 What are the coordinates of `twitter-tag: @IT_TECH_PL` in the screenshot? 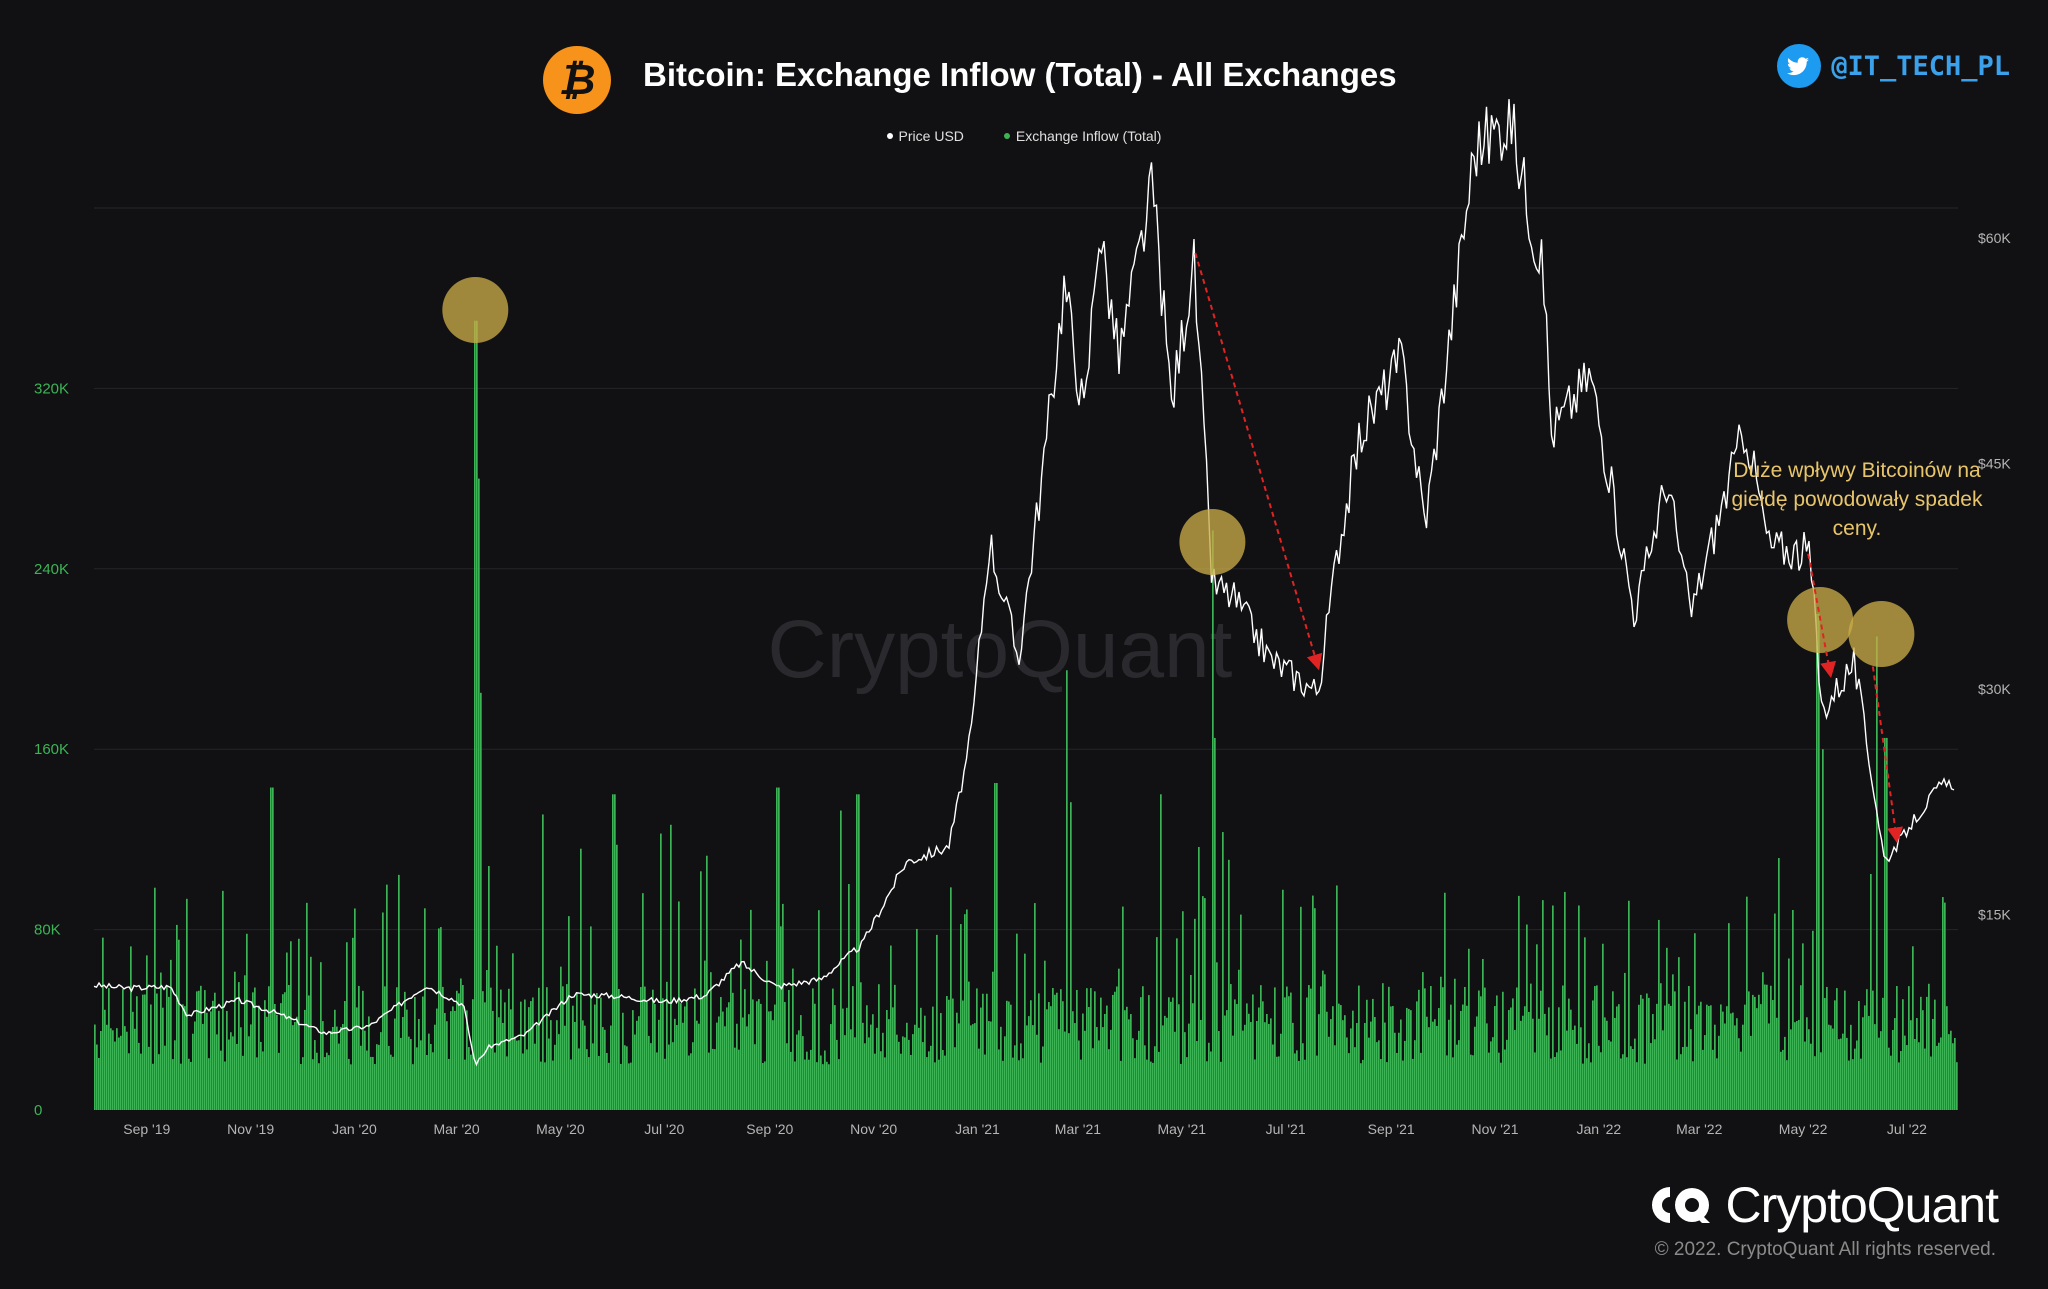 It's located at (1893, 66).